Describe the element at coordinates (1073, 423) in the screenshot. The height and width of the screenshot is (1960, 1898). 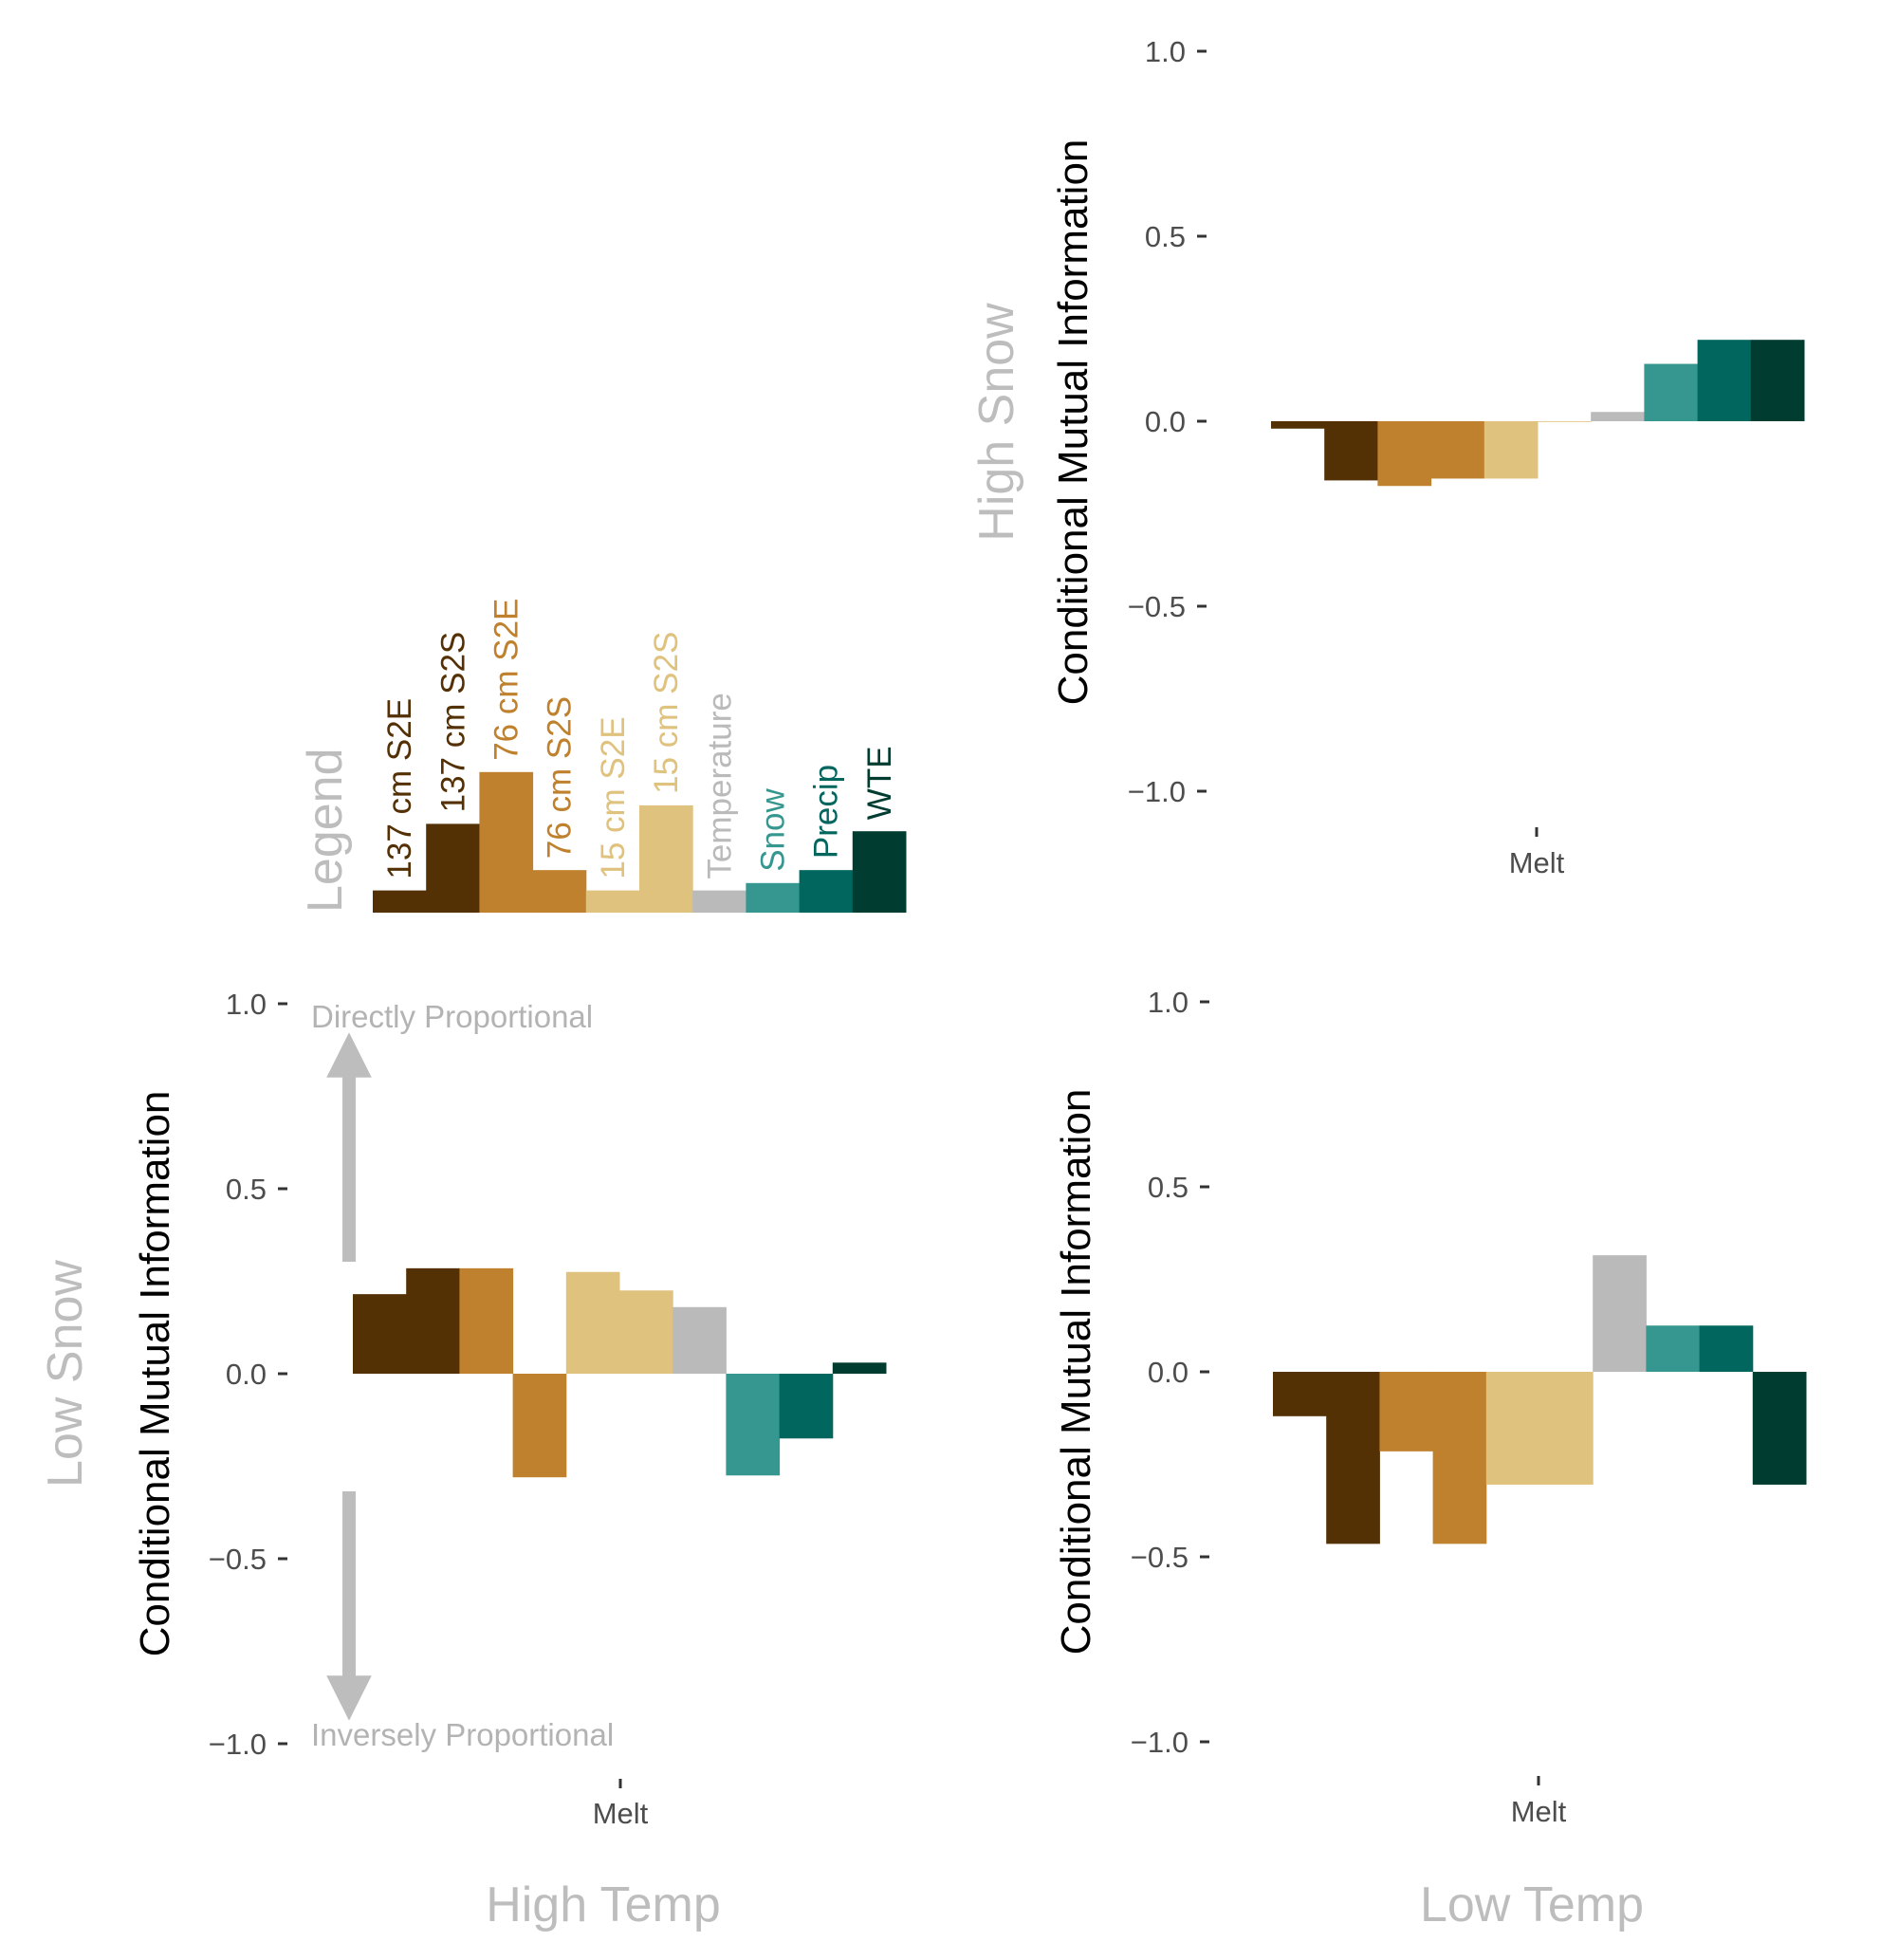
I see `y-axis-title-top-right: Conditional Mutual Information` at that location.